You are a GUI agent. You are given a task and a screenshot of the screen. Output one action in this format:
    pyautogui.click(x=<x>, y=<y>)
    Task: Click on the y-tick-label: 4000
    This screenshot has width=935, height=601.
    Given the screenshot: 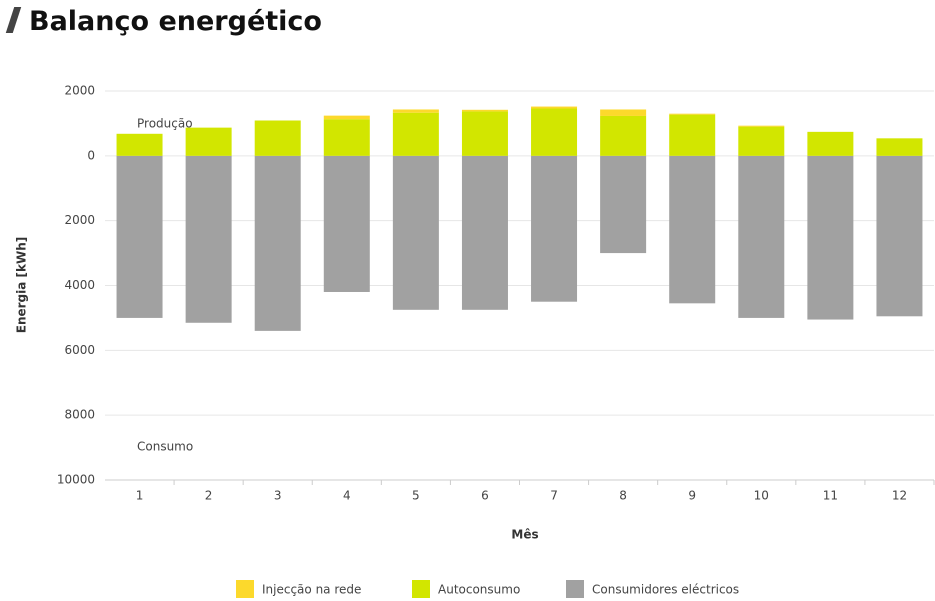 What is the action you would take?
    pyautogui.click(x=79, y=285)
    